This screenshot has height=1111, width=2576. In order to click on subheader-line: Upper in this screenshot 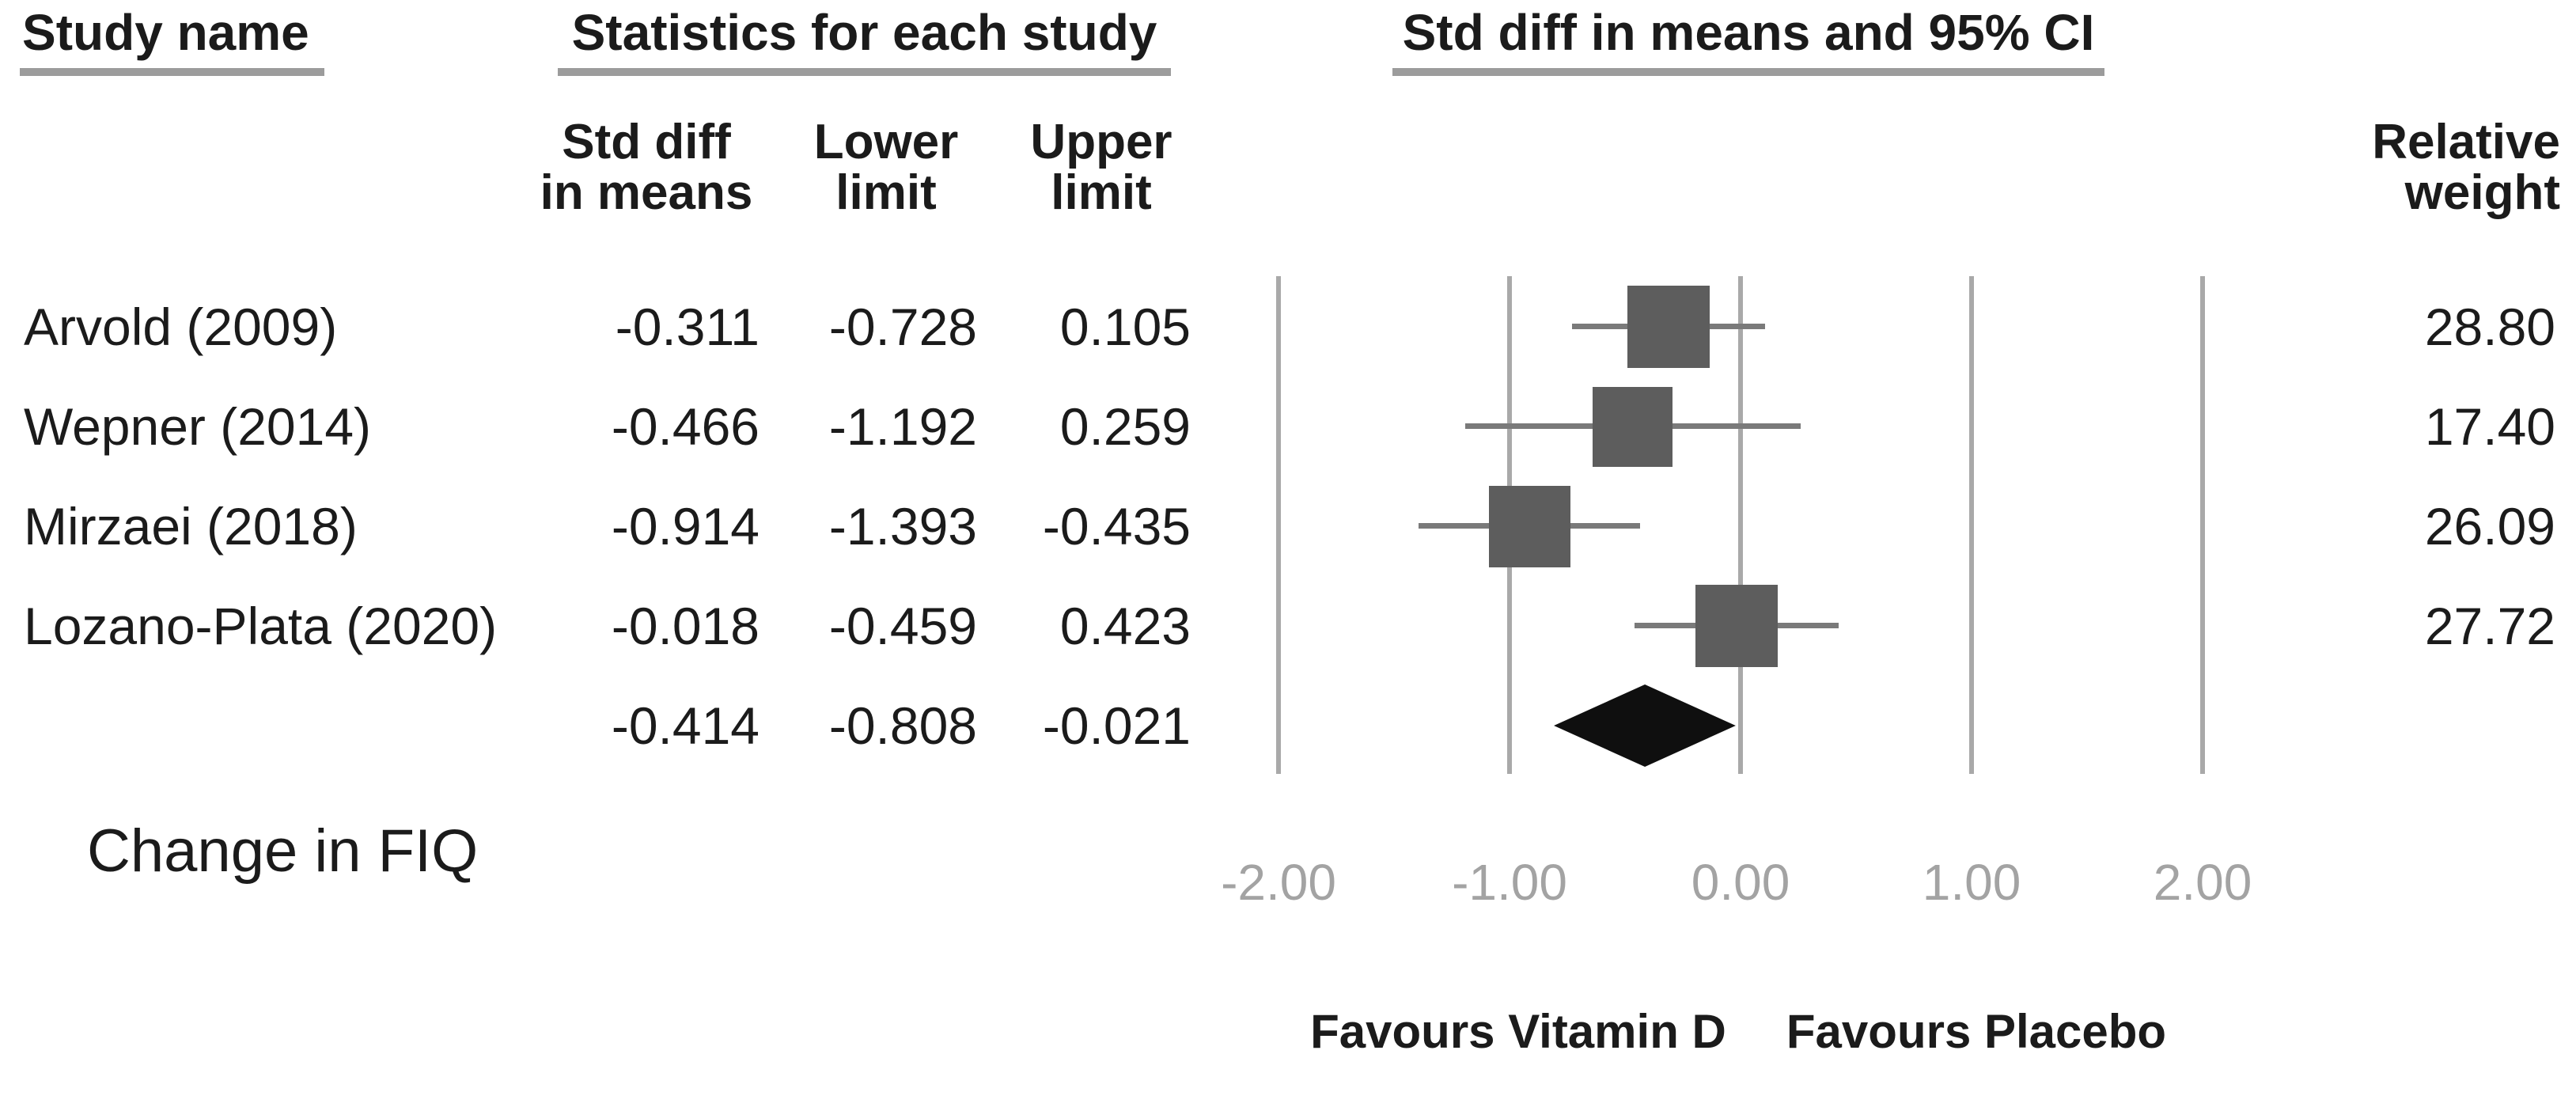, I will do `click(1101, 142)`.